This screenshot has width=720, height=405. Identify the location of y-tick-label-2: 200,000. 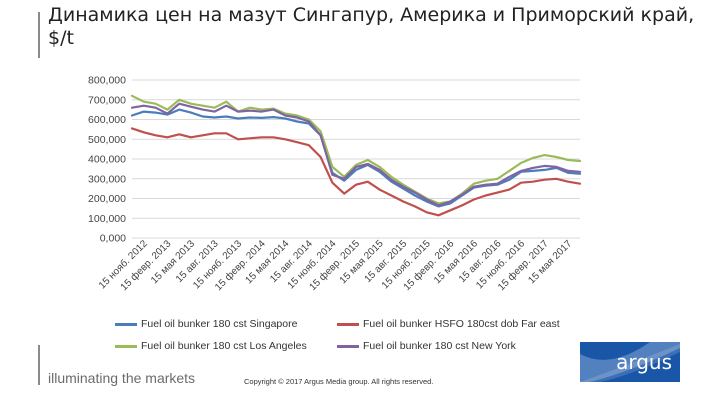
(107, 199).